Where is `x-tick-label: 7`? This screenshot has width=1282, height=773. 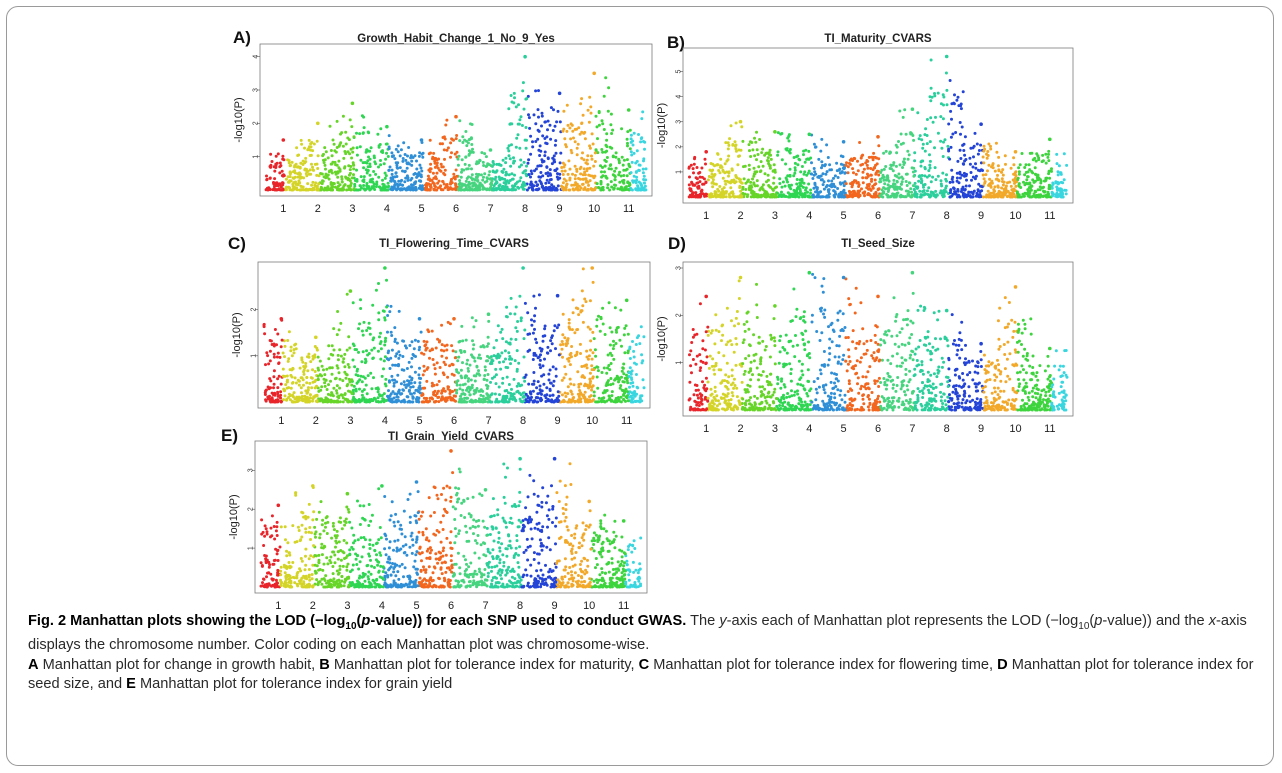 x-tick-label: 7 is located at coordinates (490, 209).